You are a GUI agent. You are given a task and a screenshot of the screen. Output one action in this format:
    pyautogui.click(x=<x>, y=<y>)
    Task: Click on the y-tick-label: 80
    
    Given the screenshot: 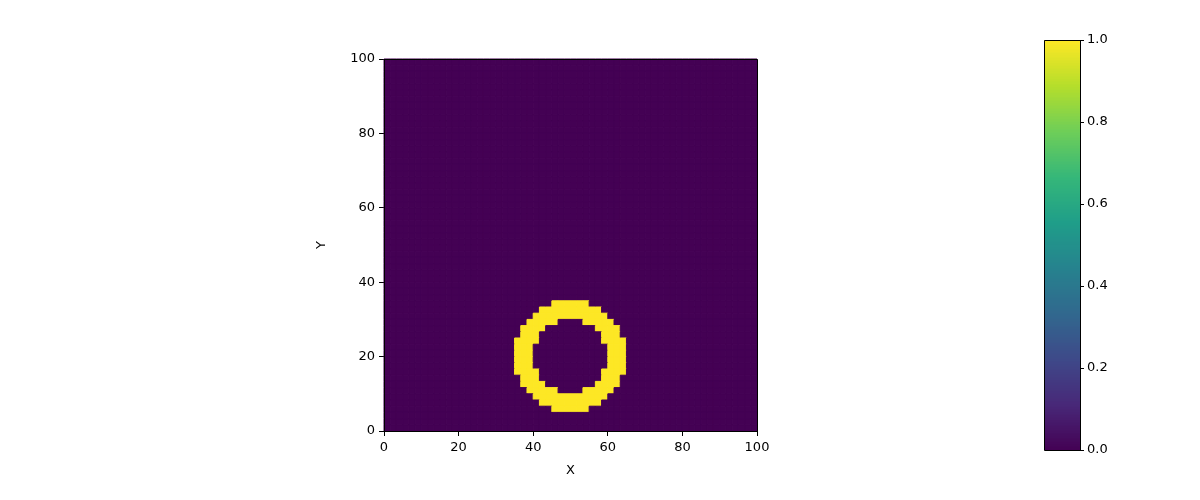 What is the action you would take?
    pyautogui.click(x=366, y=132)
    